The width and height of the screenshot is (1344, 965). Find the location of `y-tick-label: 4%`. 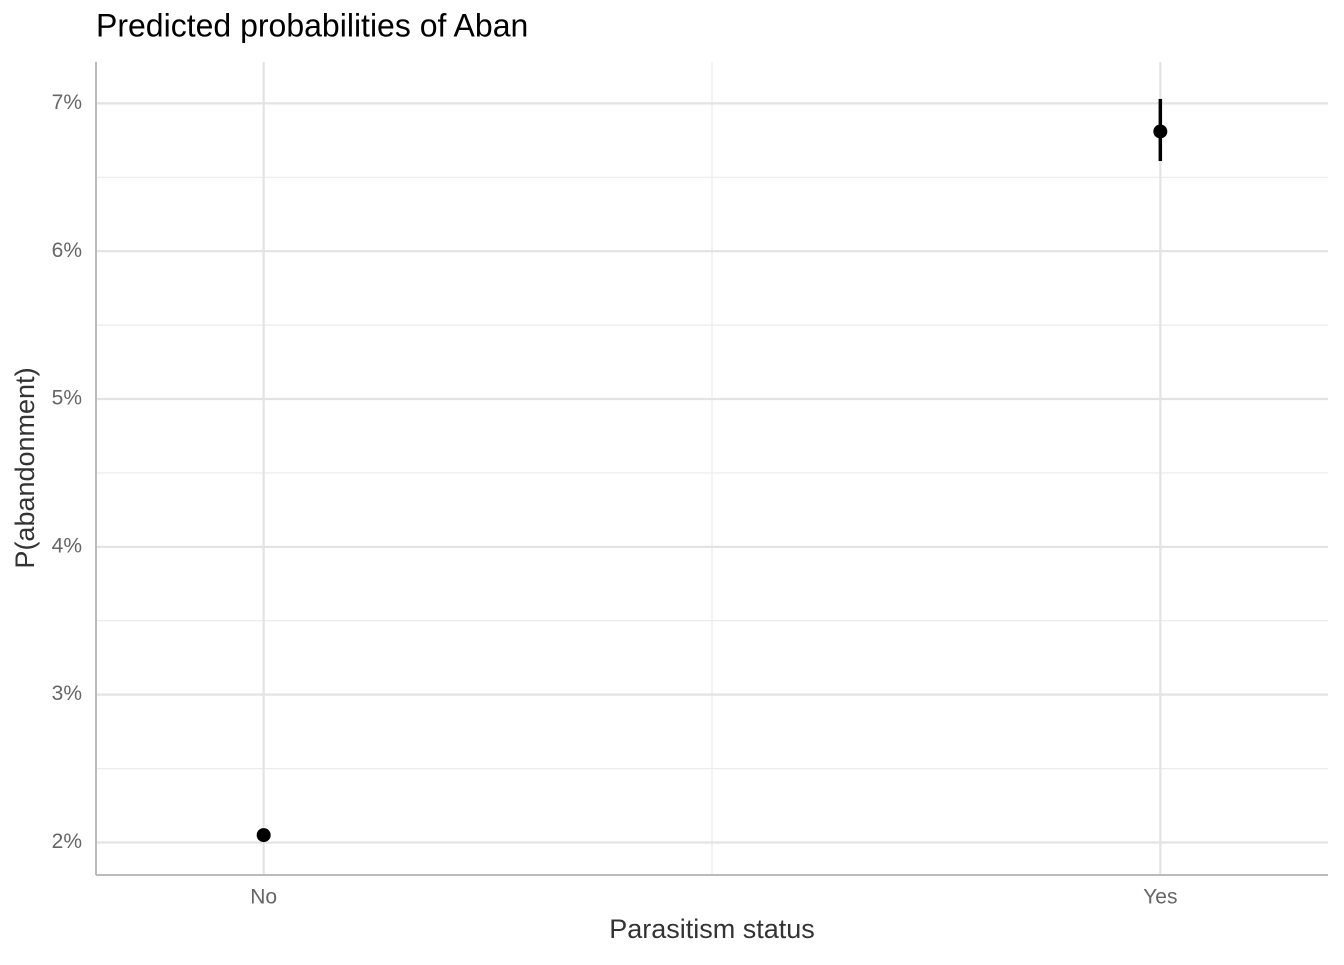

y-tick-label: 4% is located at coordinates (67, 545).